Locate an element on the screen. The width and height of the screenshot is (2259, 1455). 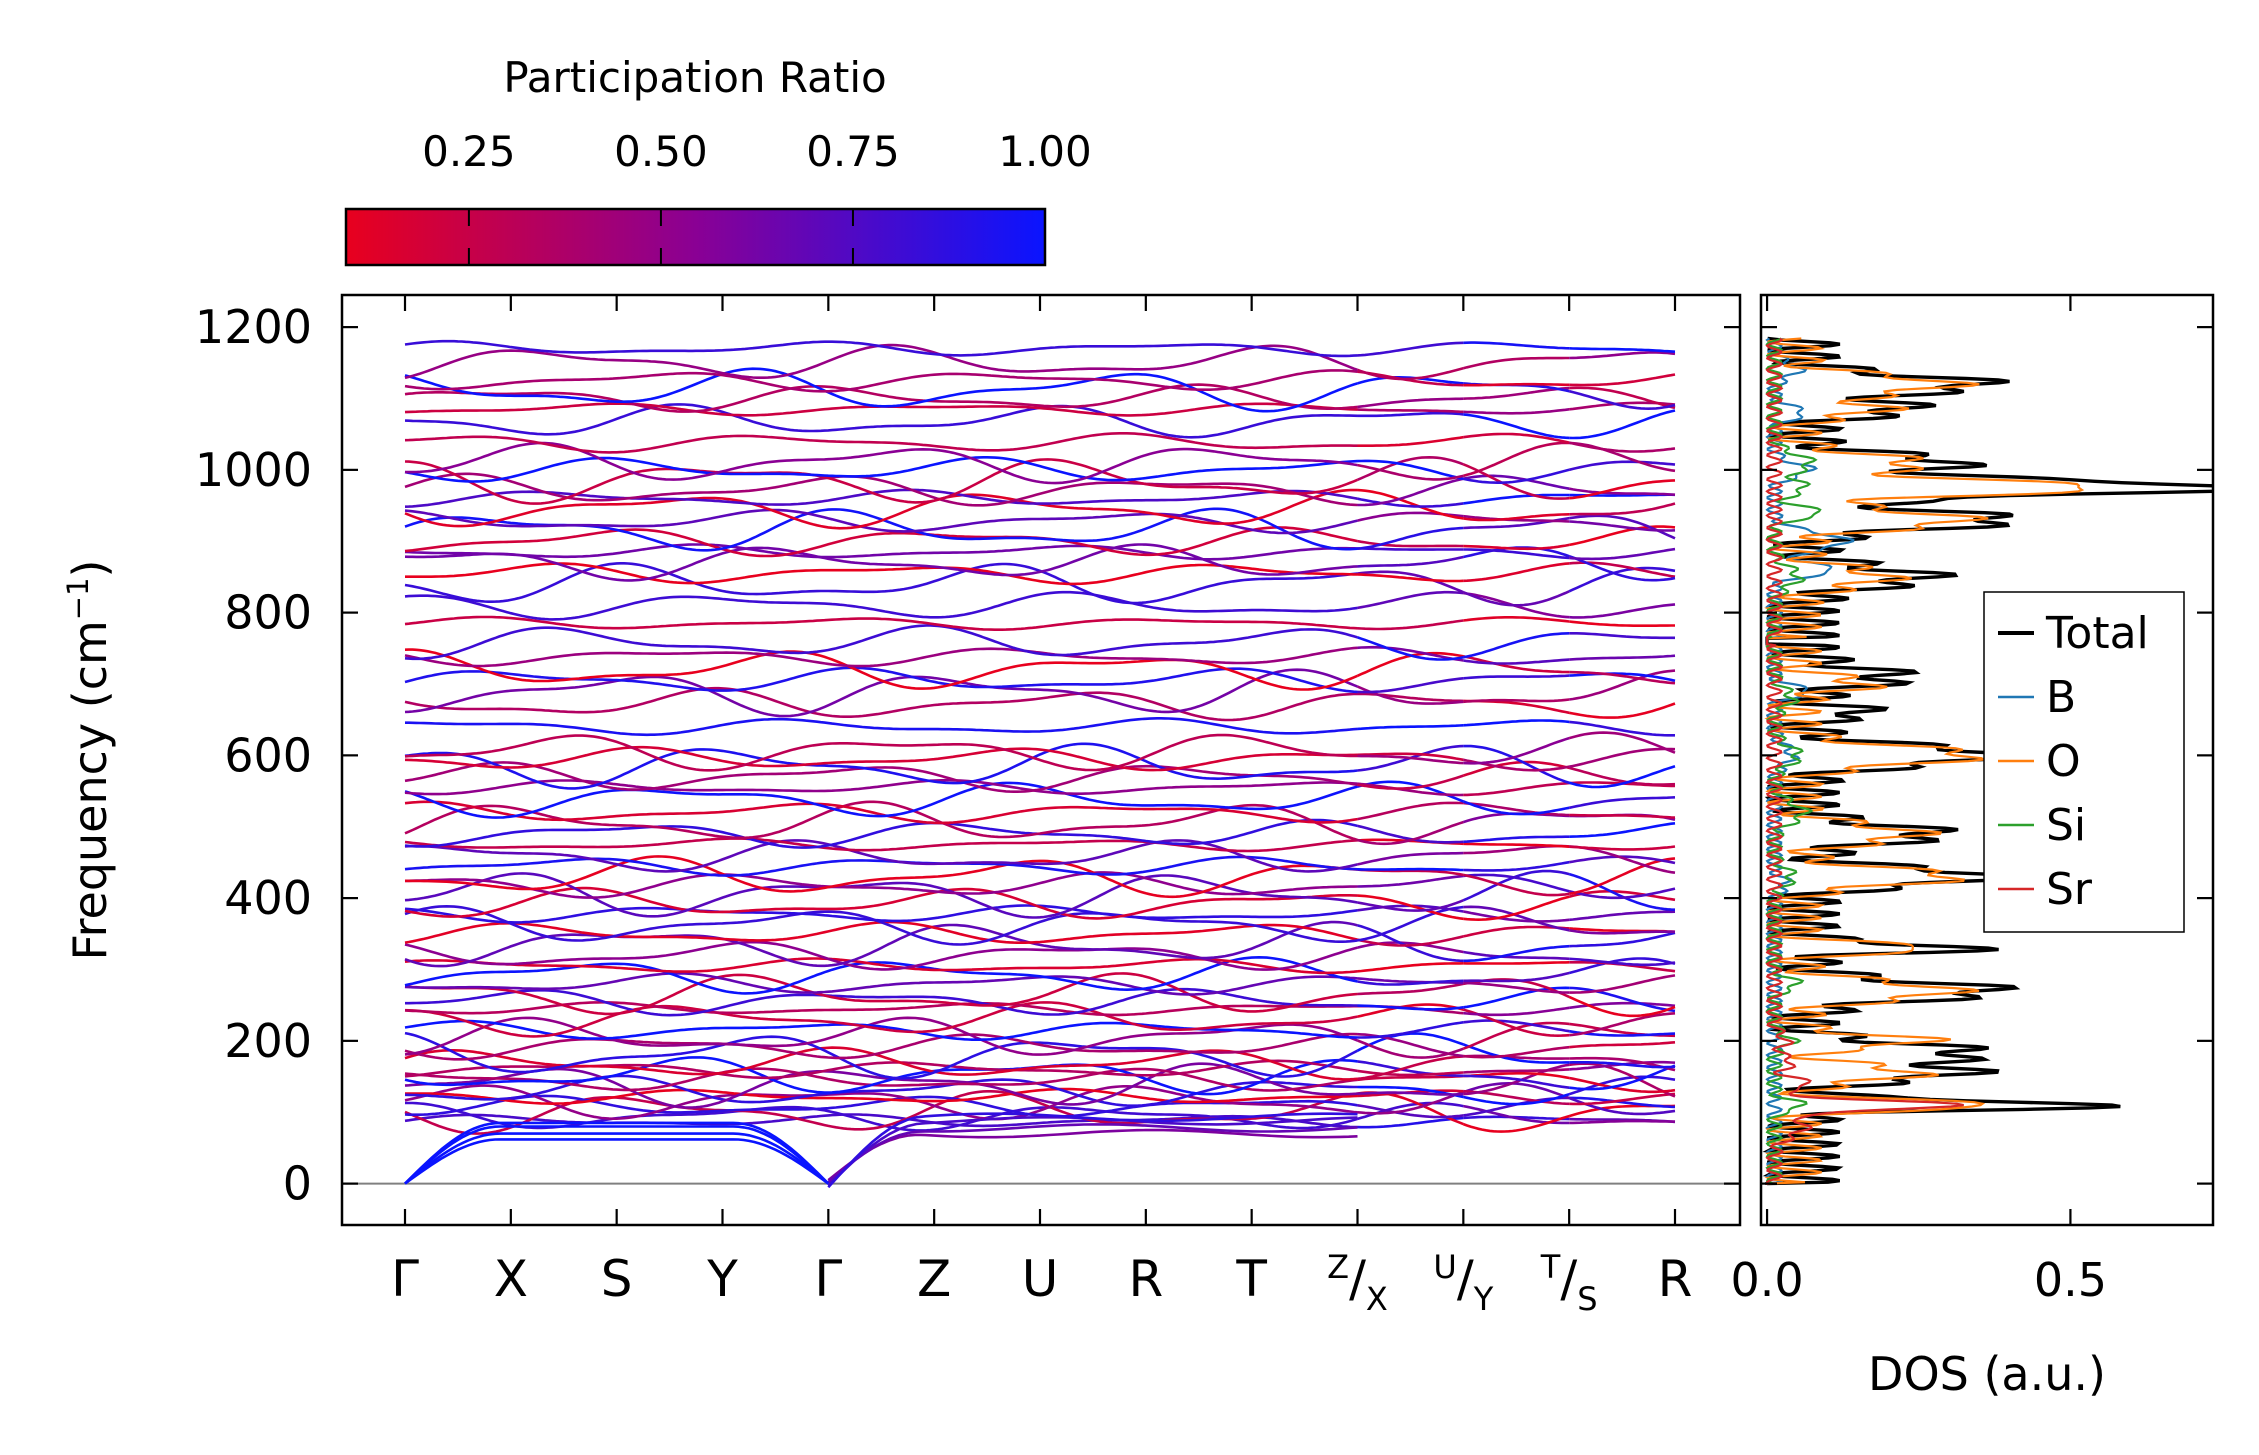
kpath-label: U/Y is located at coordinates (1463, 1283).